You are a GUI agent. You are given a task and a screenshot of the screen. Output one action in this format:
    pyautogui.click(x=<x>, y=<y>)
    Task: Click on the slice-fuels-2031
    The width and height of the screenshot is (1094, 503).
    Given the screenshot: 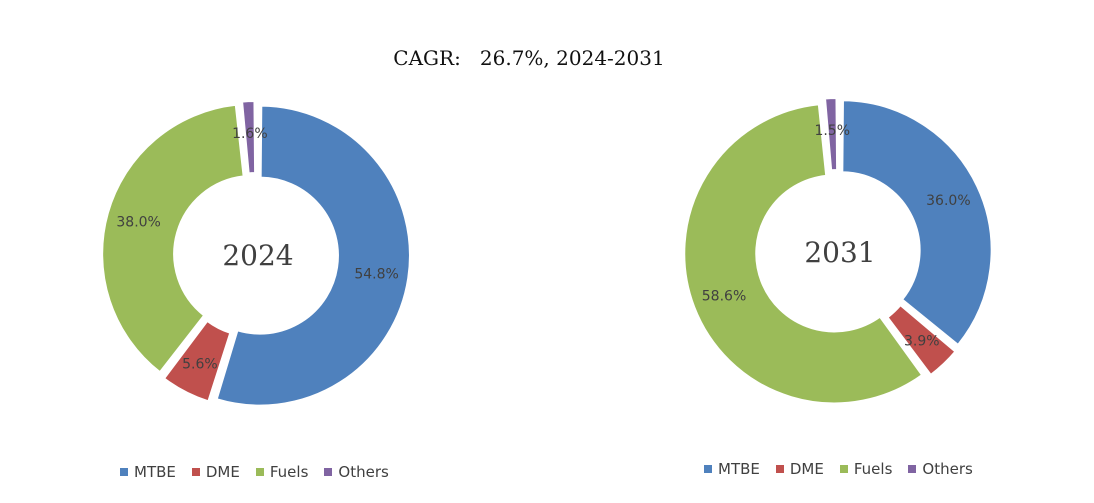 What is the action you would take?
    pyautogui.click(x=803, y=254)
    